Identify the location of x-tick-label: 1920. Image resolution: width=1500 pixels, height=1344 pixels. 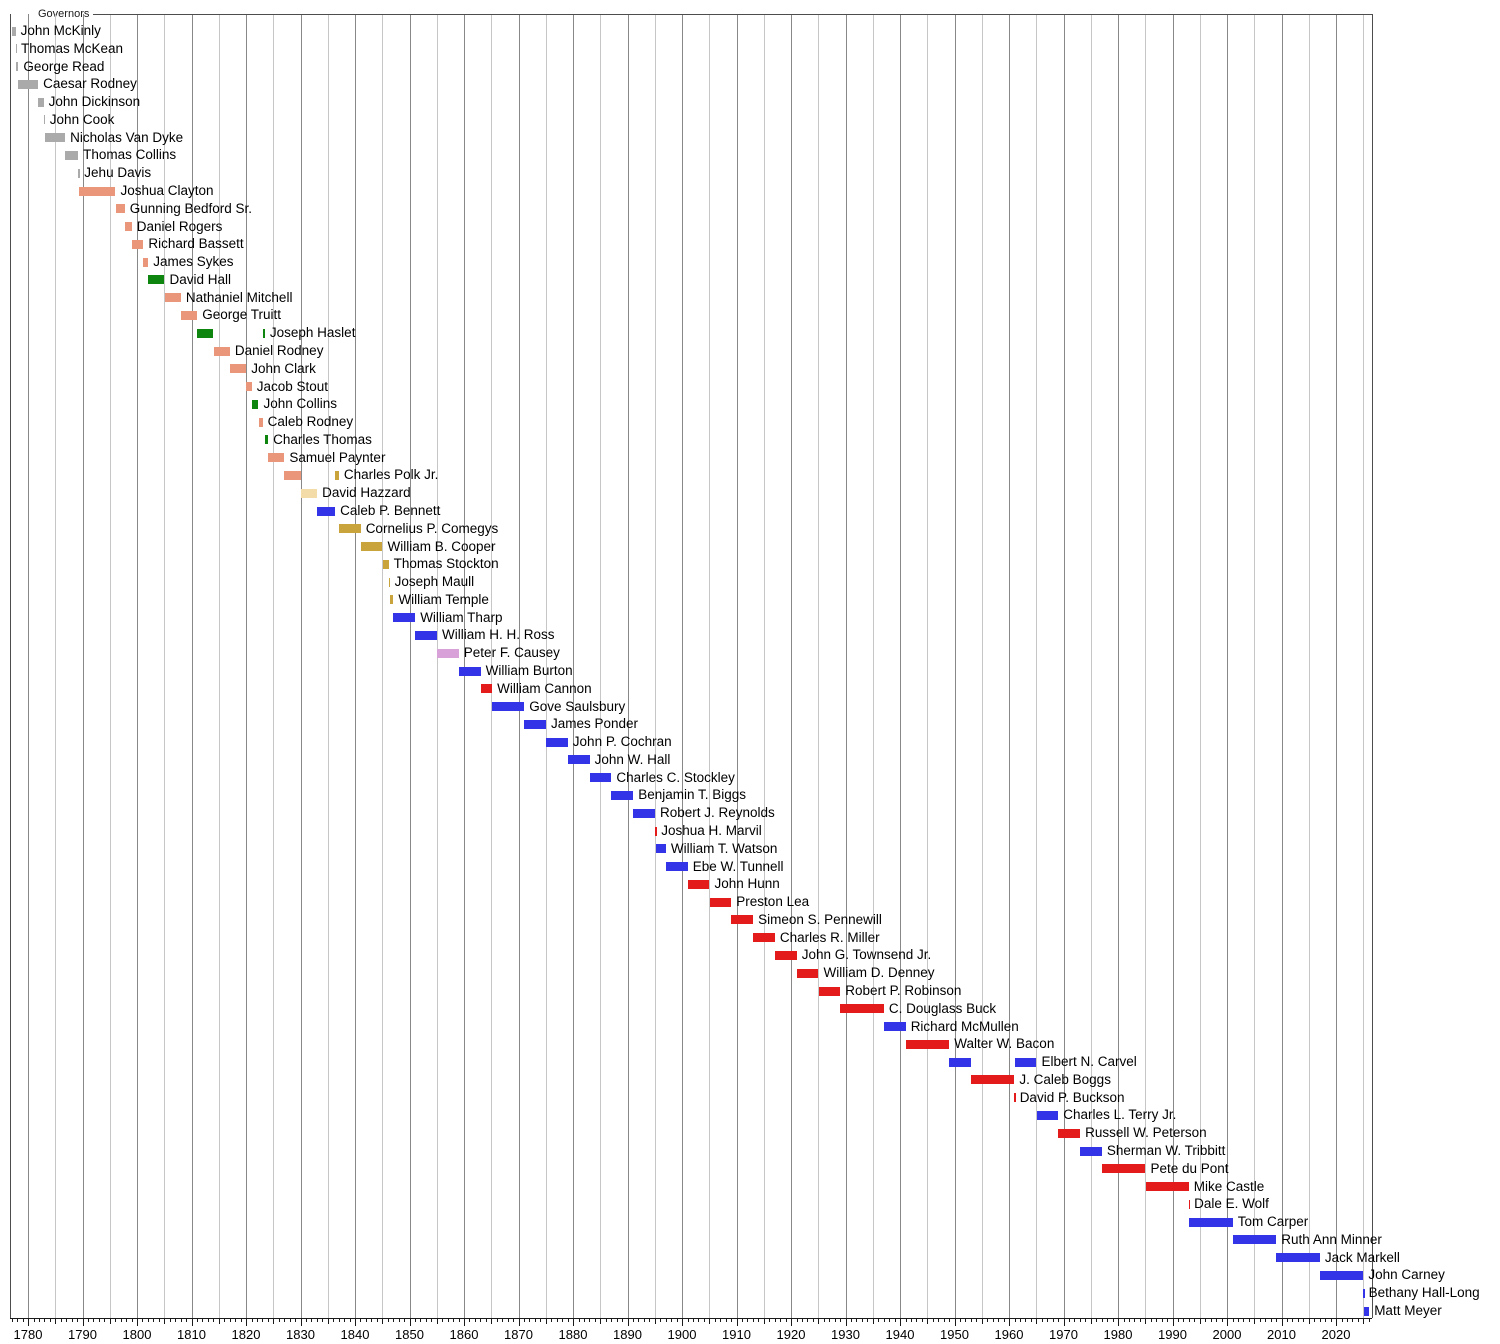
(791, 1334).